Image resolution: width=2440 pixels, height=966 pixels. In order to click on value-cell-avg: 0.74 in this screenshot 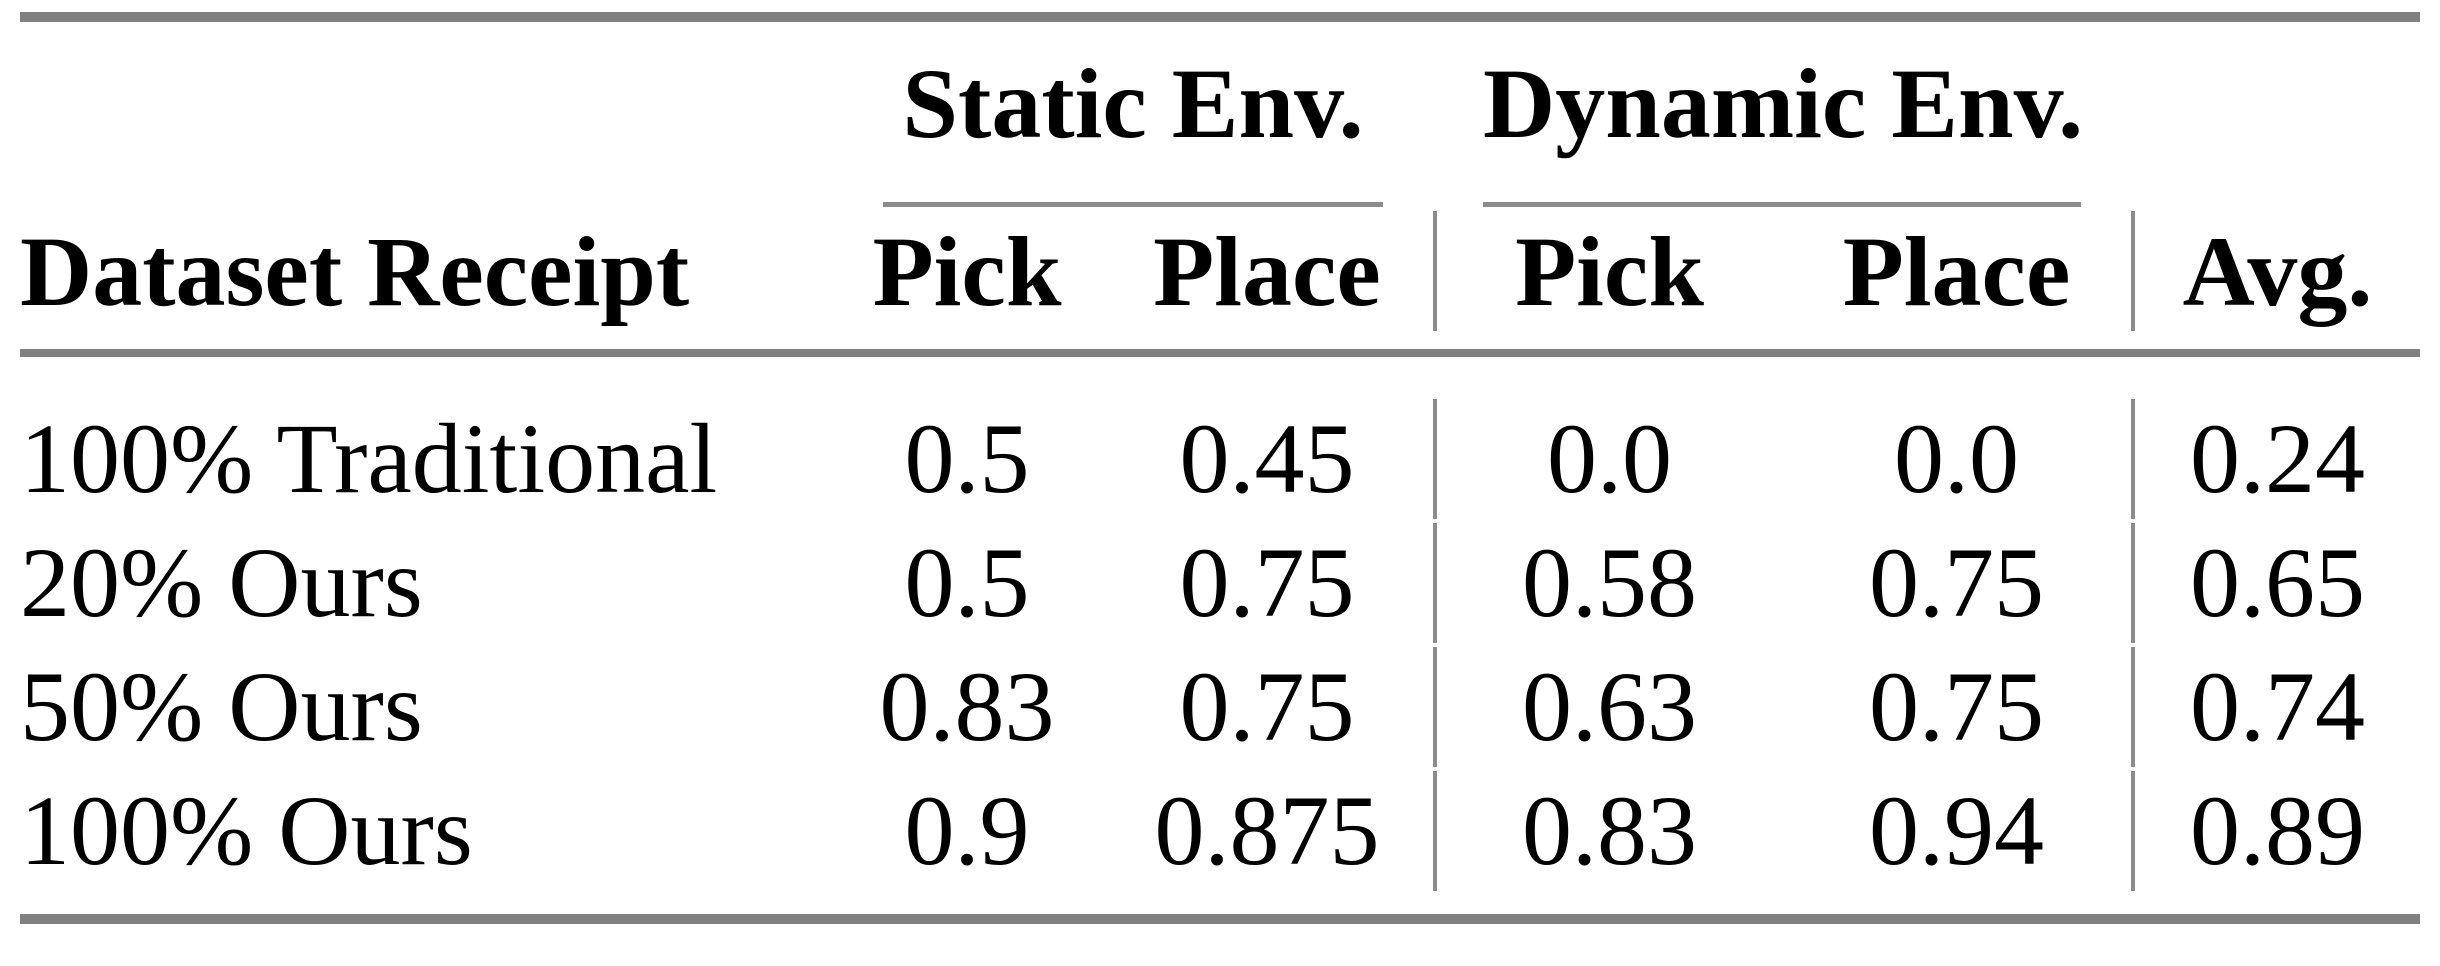, I will do `click(2275, 707)`.